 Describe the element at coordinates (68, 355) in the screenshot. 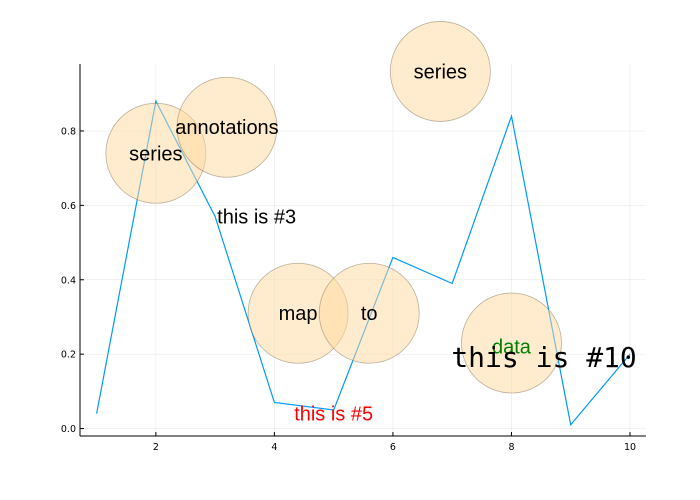

I see `y-tick-label: 0.2` at that location.